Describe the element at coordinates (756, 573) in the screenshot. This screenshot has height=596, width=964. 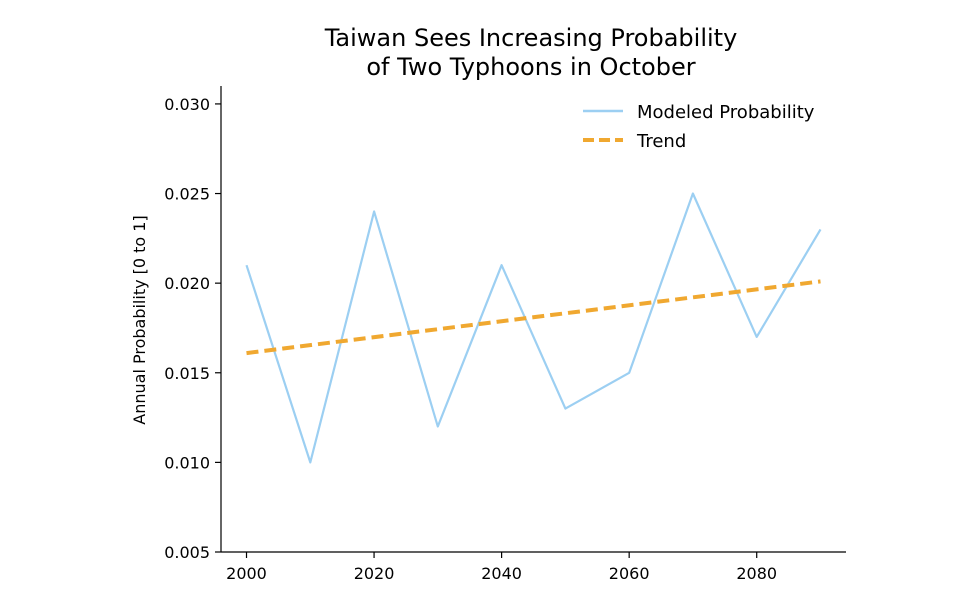
I see `x-tick-label: 2080` at that location.